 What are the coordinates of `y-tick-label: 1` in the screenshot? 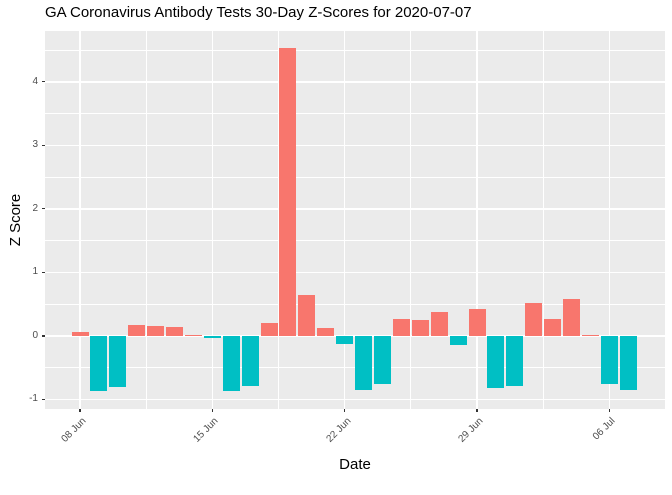 It's located at (35, 272).